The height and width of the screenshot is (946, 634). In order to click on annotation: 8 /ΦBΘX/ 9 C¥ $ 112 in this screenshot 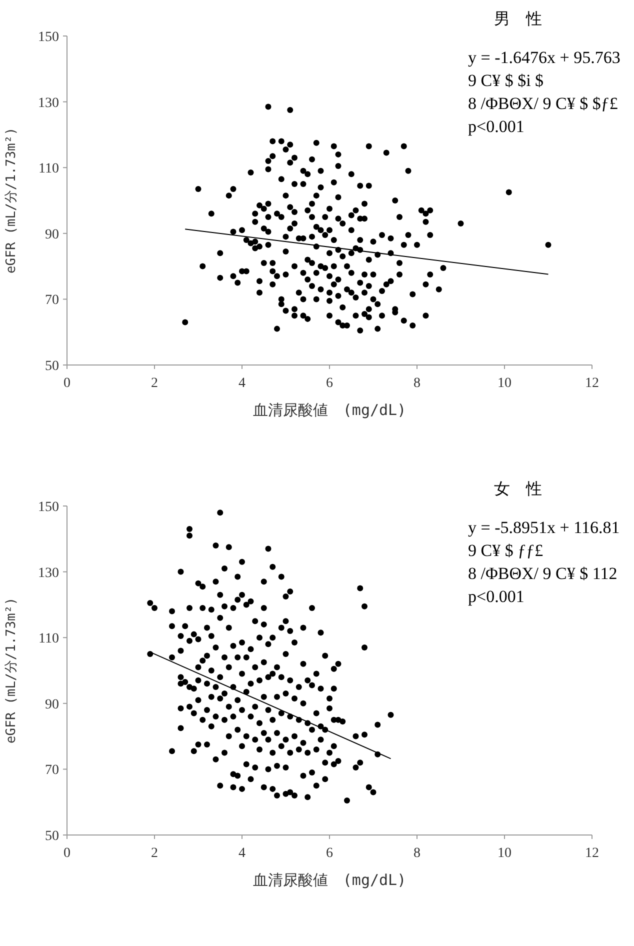, I will do `click(543, 573)`.